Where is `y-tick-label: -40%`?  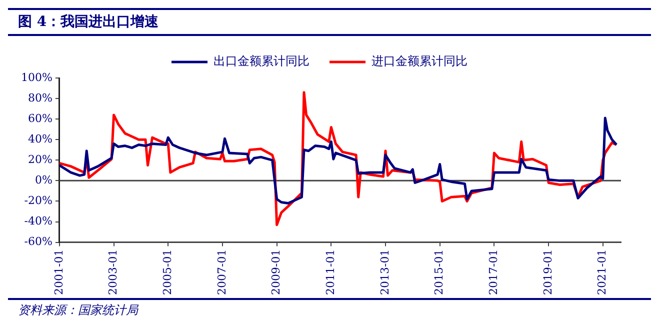
y-tick-label: -40% is located at coordinates (38, 221).